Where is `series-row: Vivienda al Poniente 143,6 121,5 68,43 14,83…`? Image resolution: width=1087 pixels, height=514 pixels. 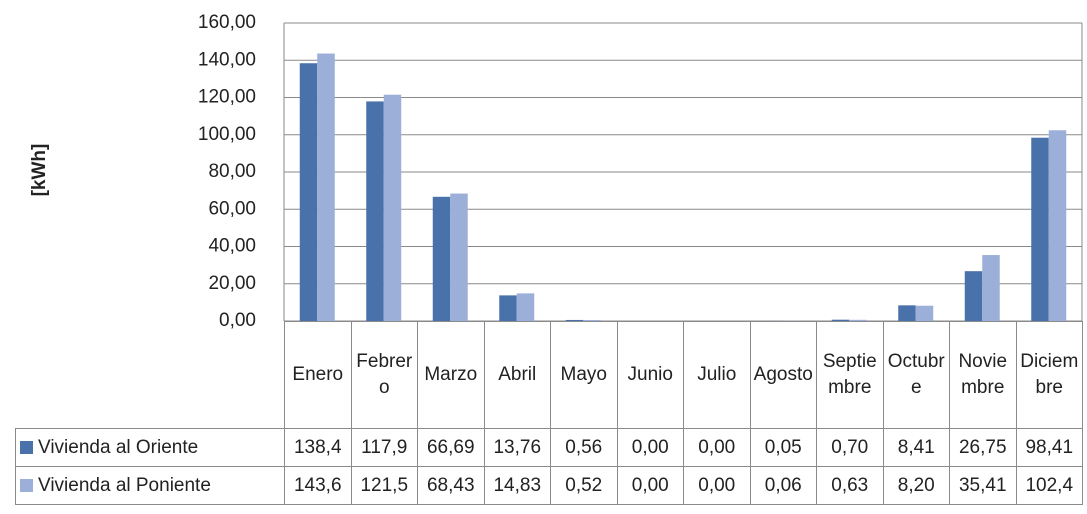
series-row: Vivienda al Poniente 143,6 121,5 68,43 14,83… is located at coordinates (549, 485).